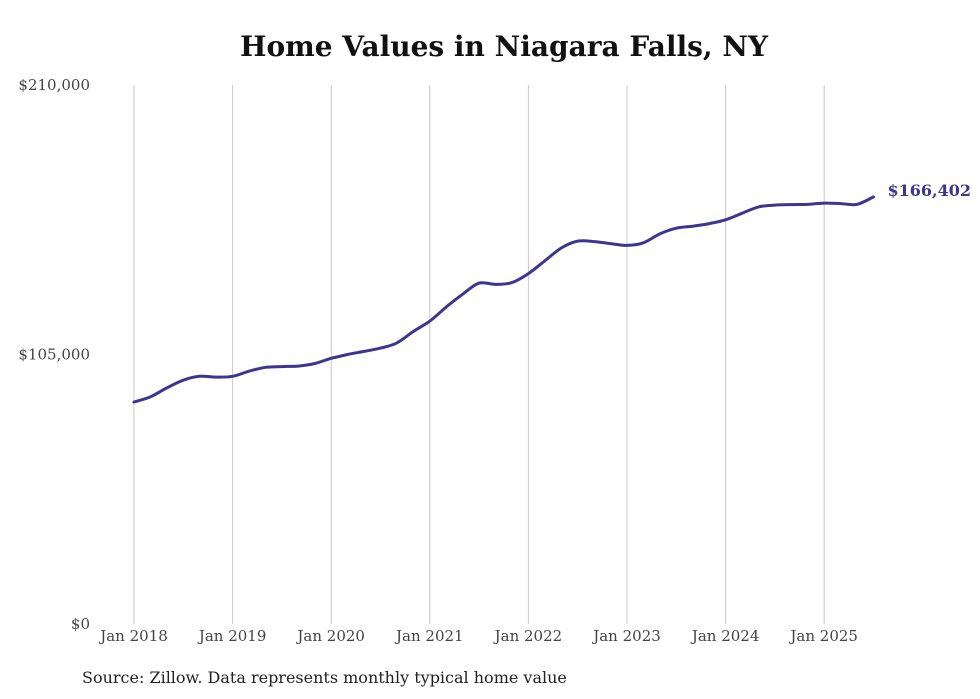  What do you see at coordinates (528, 636) in the screenshot?
I see `x-tick-label: Jan 2022` at bounding box center [528, 636].